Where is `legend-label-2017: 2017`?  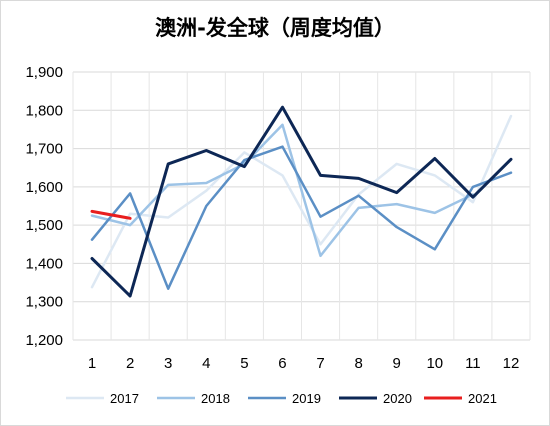 legend-label-2017: 2017 is located at coordinates (124, 398).